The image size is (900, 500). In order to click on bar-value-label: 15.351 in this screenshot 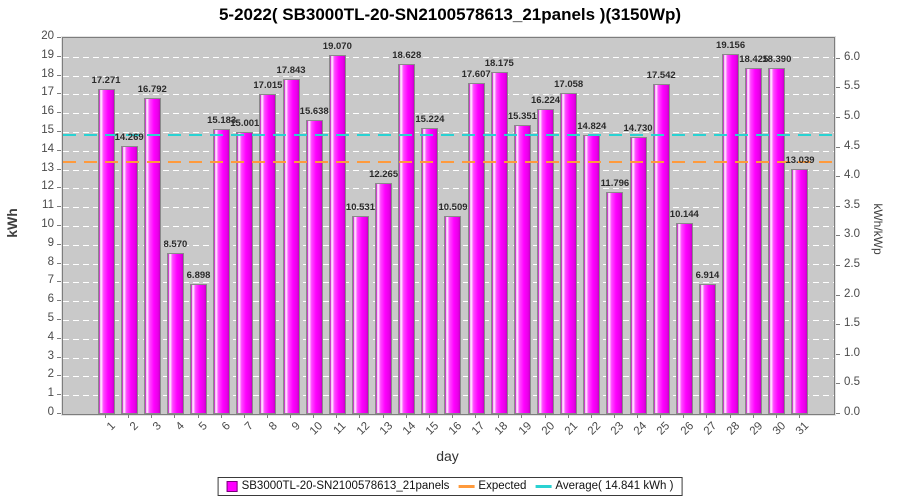, I will do `click(522, 117)`.